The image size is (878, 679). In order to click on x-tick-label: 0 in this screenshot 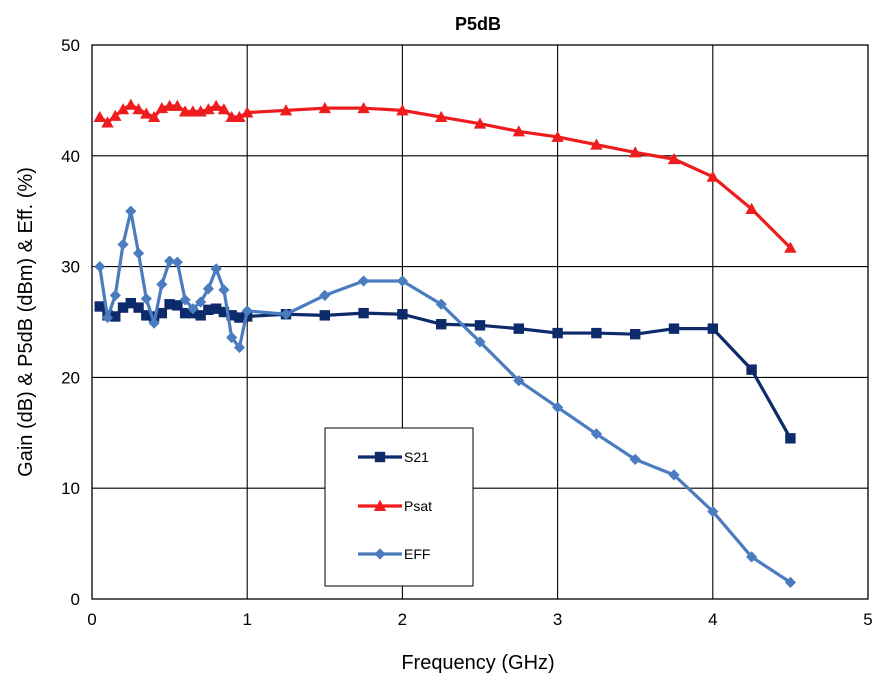, I will do `click(91, 619)`.